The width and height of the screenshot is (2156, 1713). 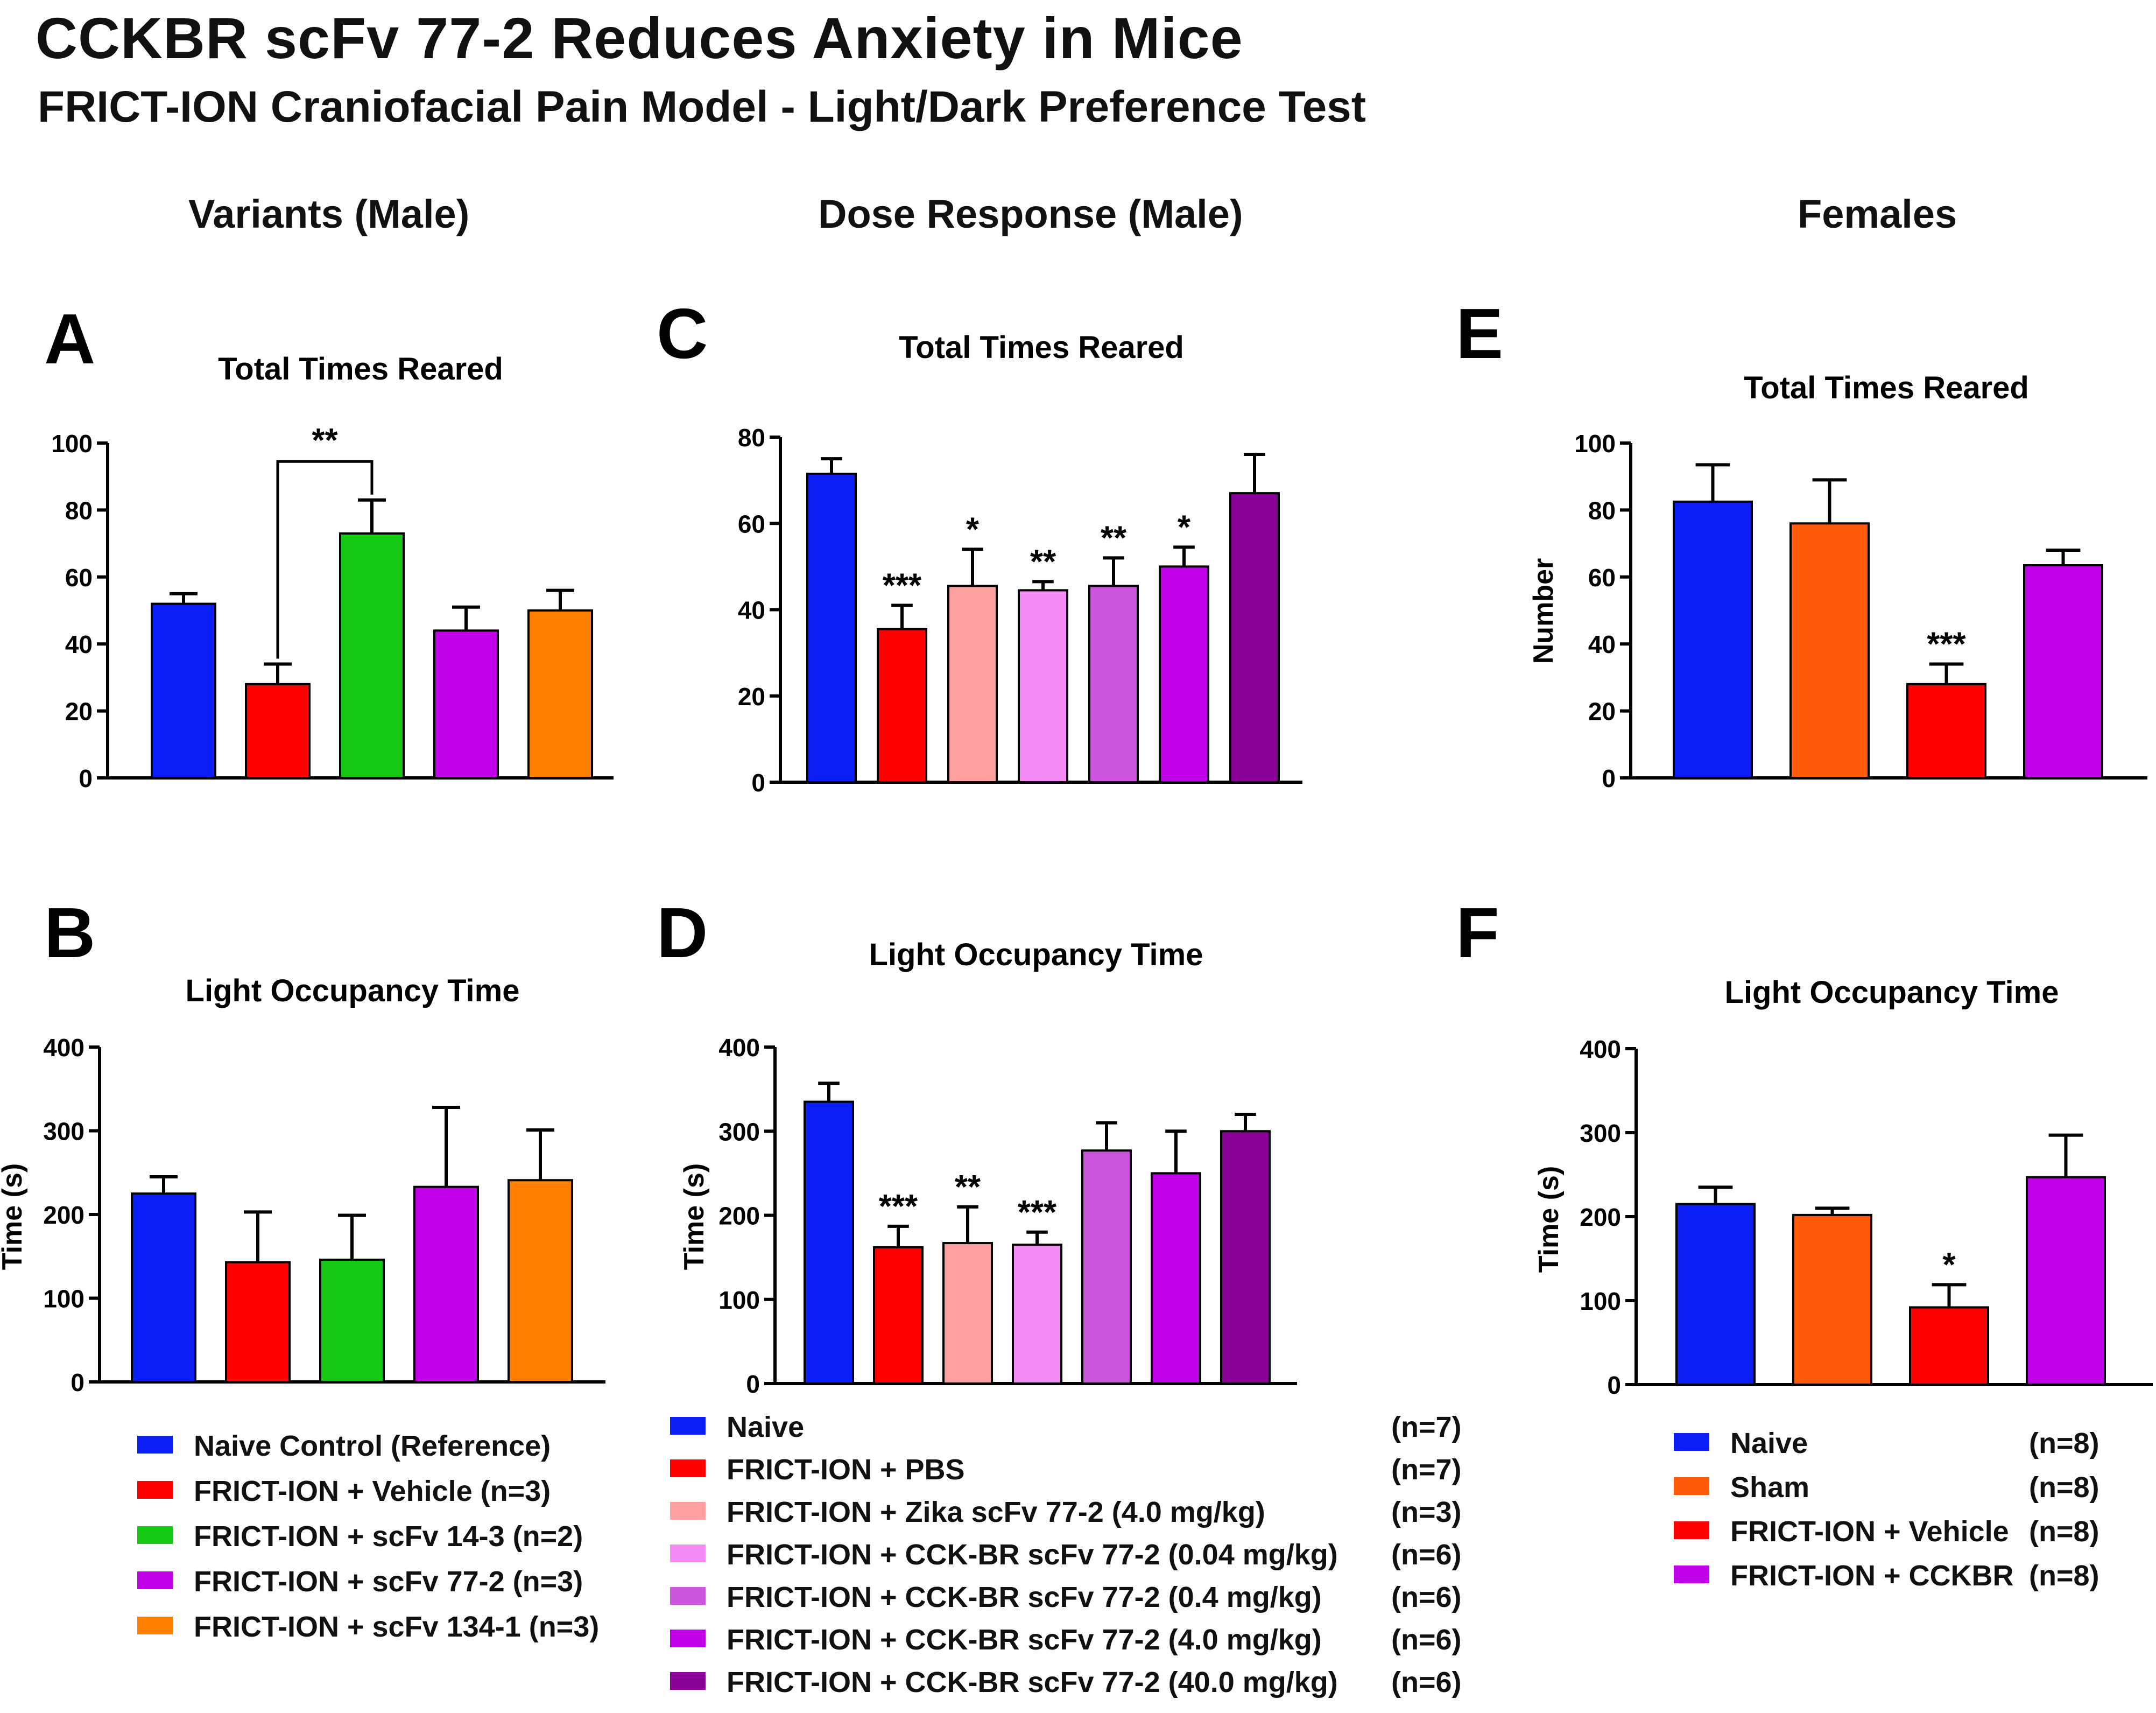 I want to click on column-header-variants: Variants (Male), so click(x=329, y=214).